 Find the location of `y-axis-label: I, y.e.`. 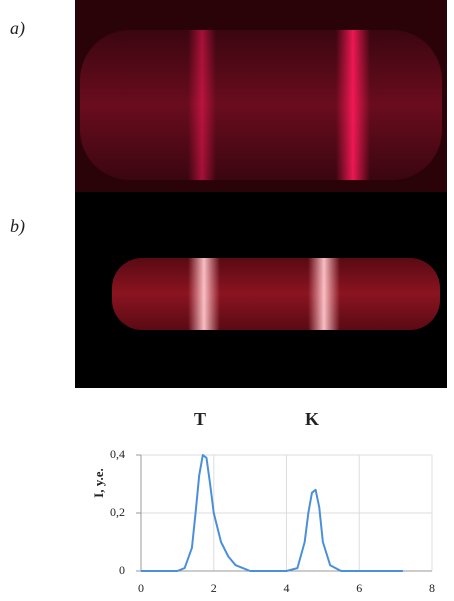

y-axis-label: I, y.e. is located at coordinates (98, 483).